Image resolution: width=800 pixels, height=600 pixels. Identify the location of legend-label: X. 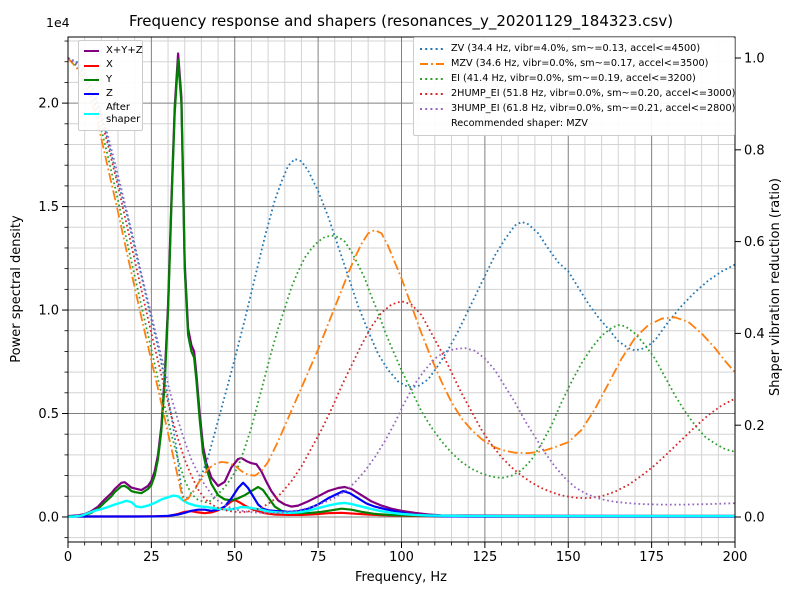
(109, 65).